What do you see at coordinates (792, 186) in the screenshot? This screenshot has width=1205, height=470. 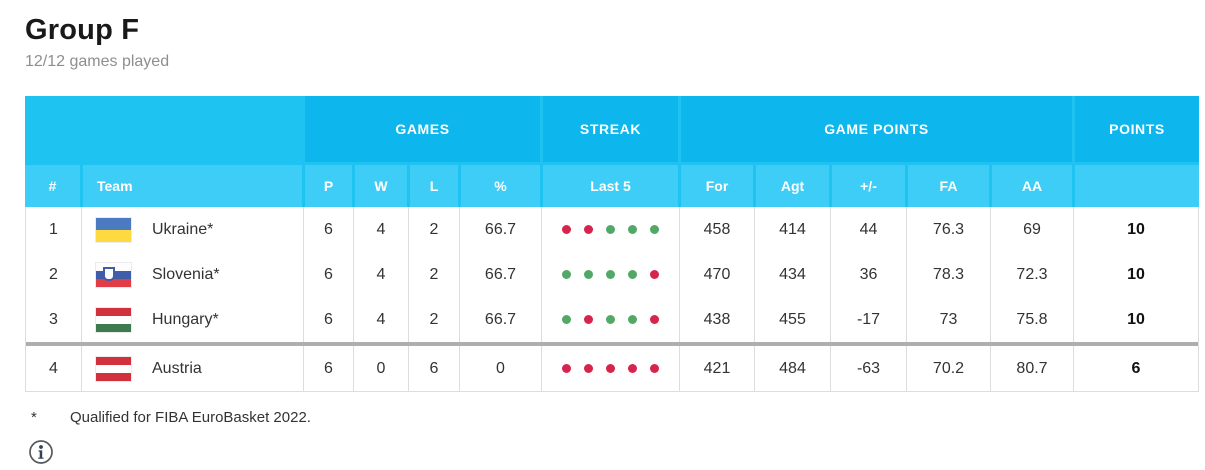 I see `column-header-against: Agt` at bounding box center [792, 186].